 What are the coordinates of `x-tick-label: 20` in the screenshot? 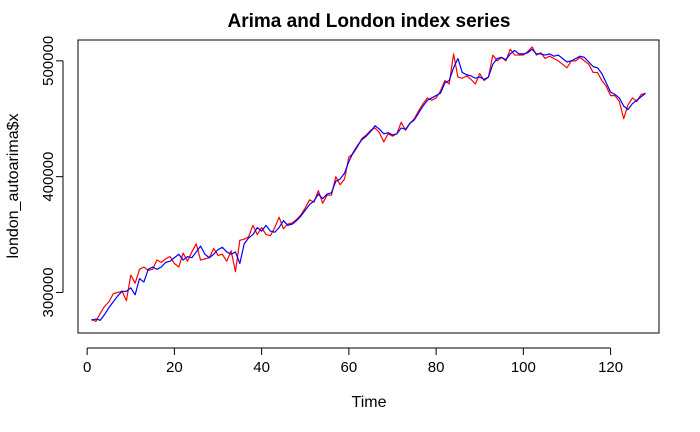 It's located at (174, 367).